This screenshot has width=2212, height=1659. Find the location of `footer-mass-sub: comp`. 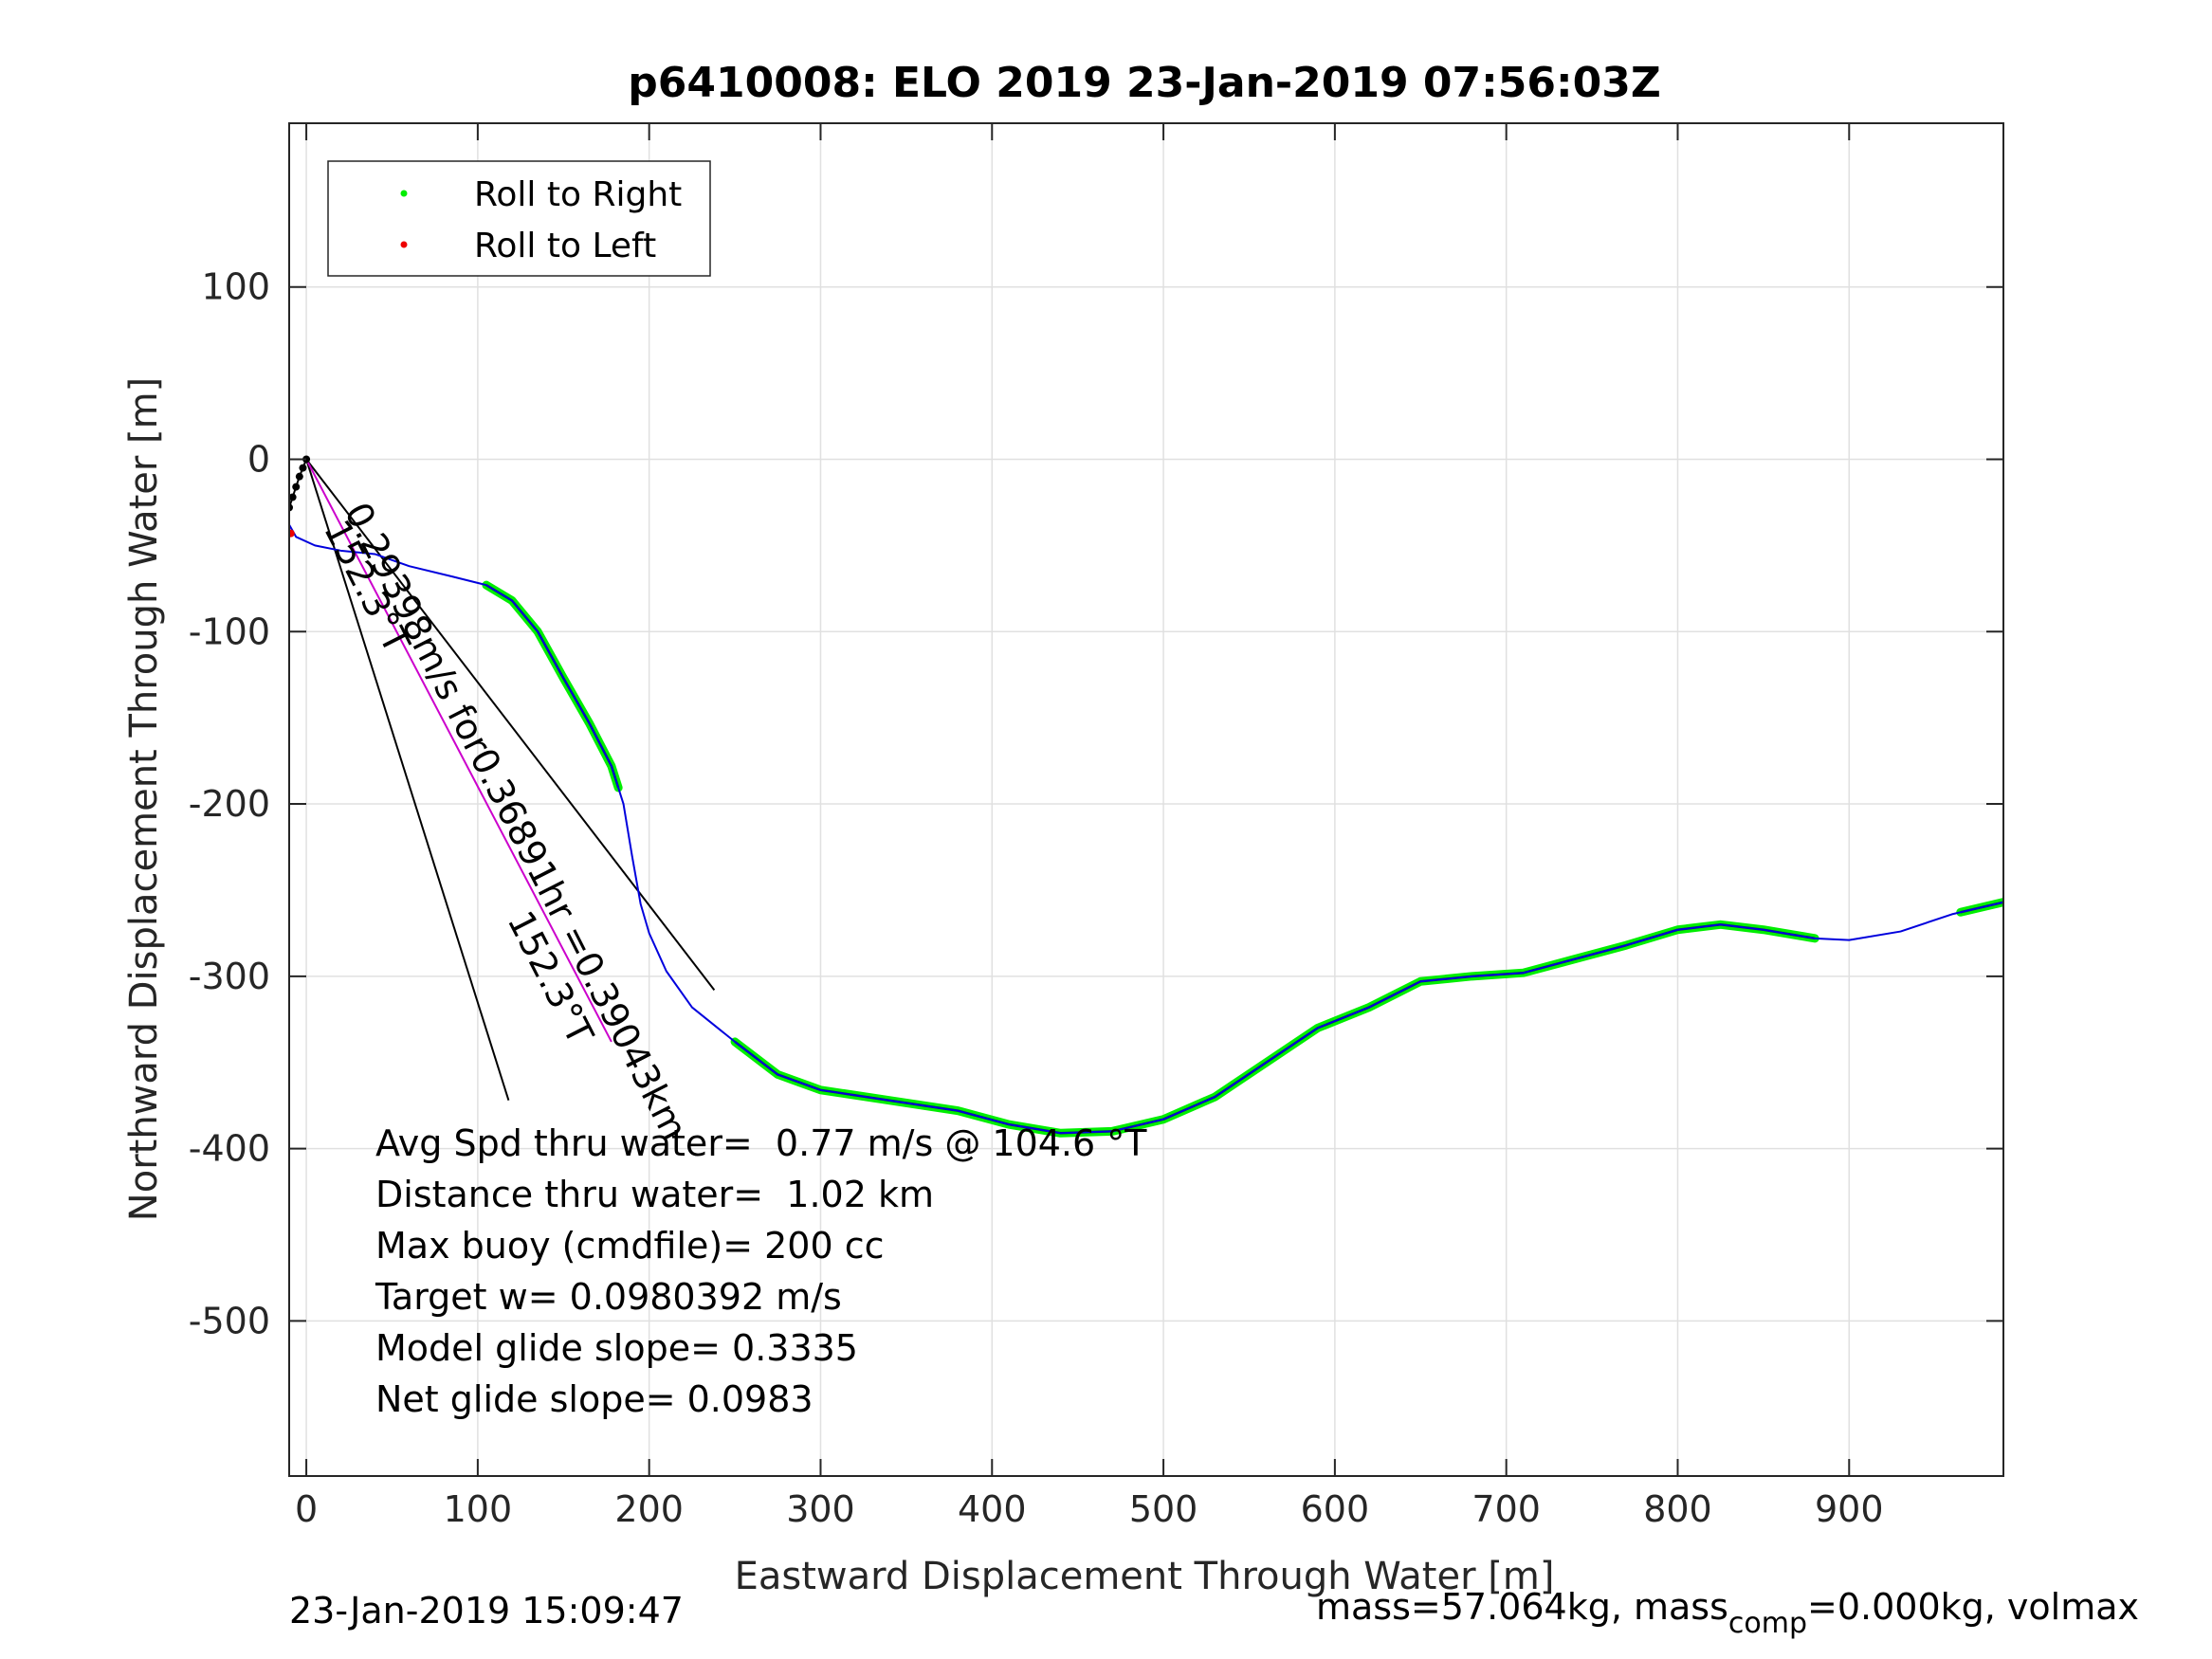

footer-mass-sub: comp is located at coordinates (1767, 1623).